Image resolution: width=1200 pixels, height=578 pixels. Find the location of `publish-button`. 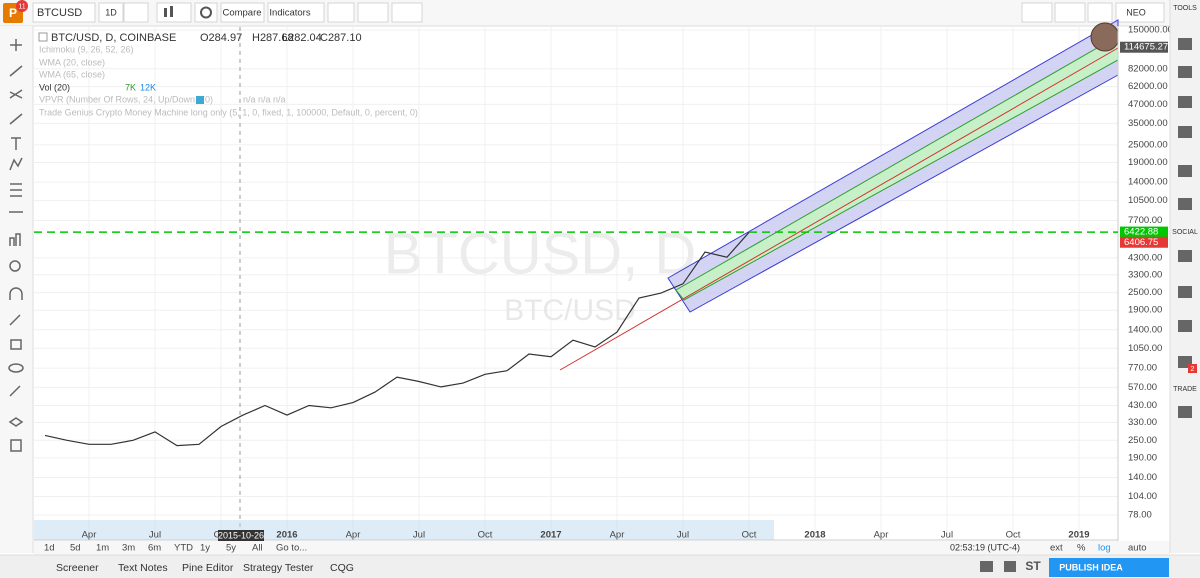

publish-button is located at coordinates (1109, 567).